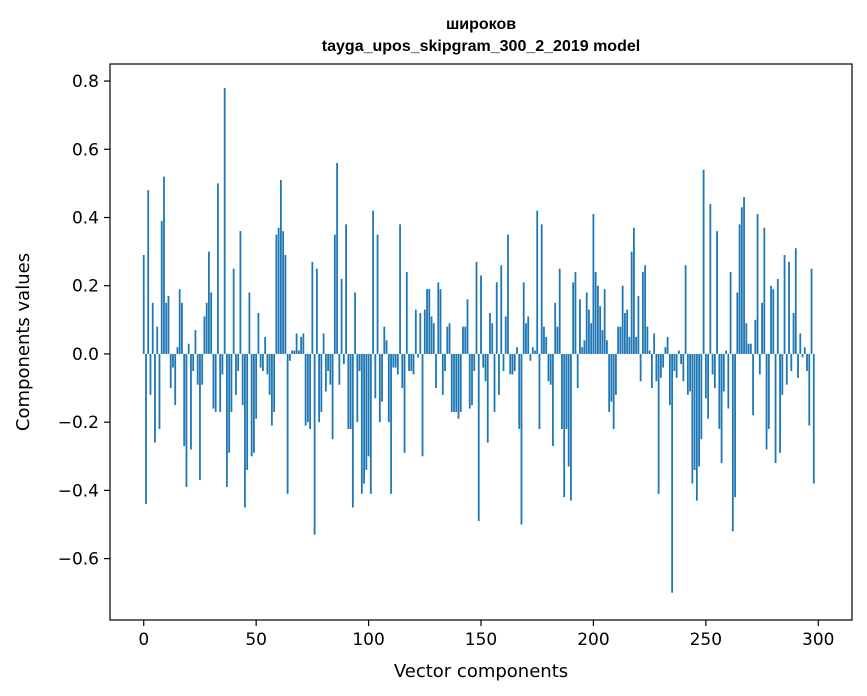 The width and height of the screenshot is (867, 696). Describe the element at coordinates (368, 640) in the screenshot. I see `x-tick-label: 100` at that location.